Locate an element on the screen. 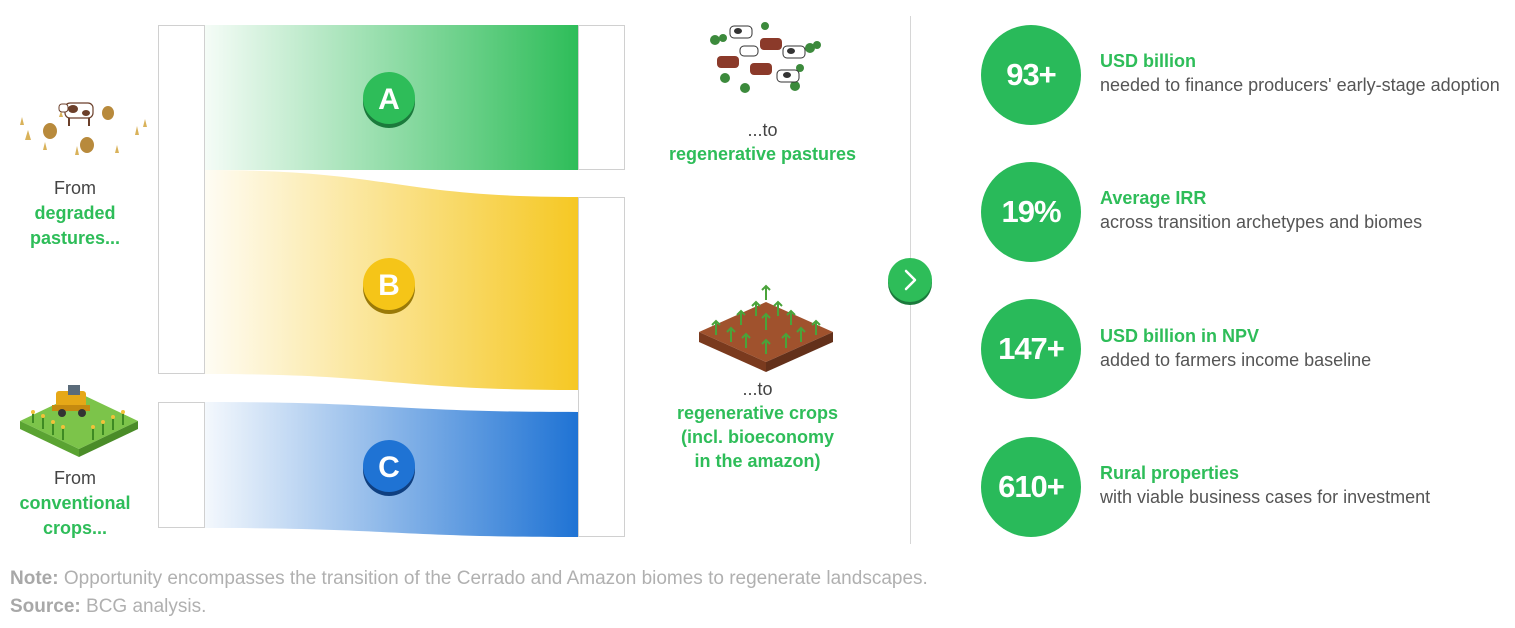  source-node-degraded-pastures is located at coordinates (181, 199).